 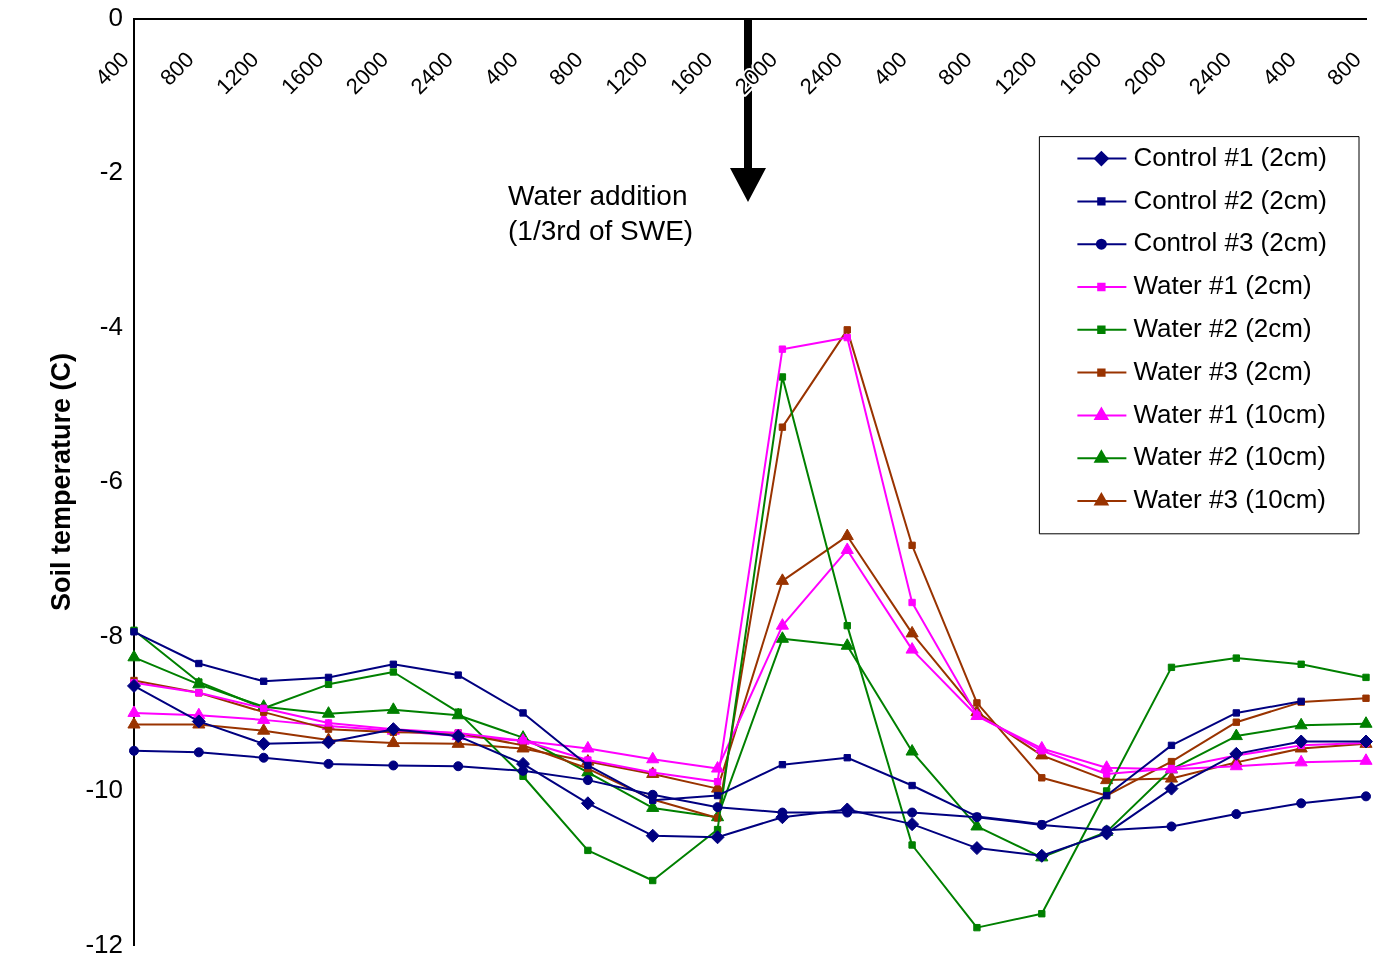 I want to click on legend-label: Control #3 (2cm), so click(x=1230, y=242).